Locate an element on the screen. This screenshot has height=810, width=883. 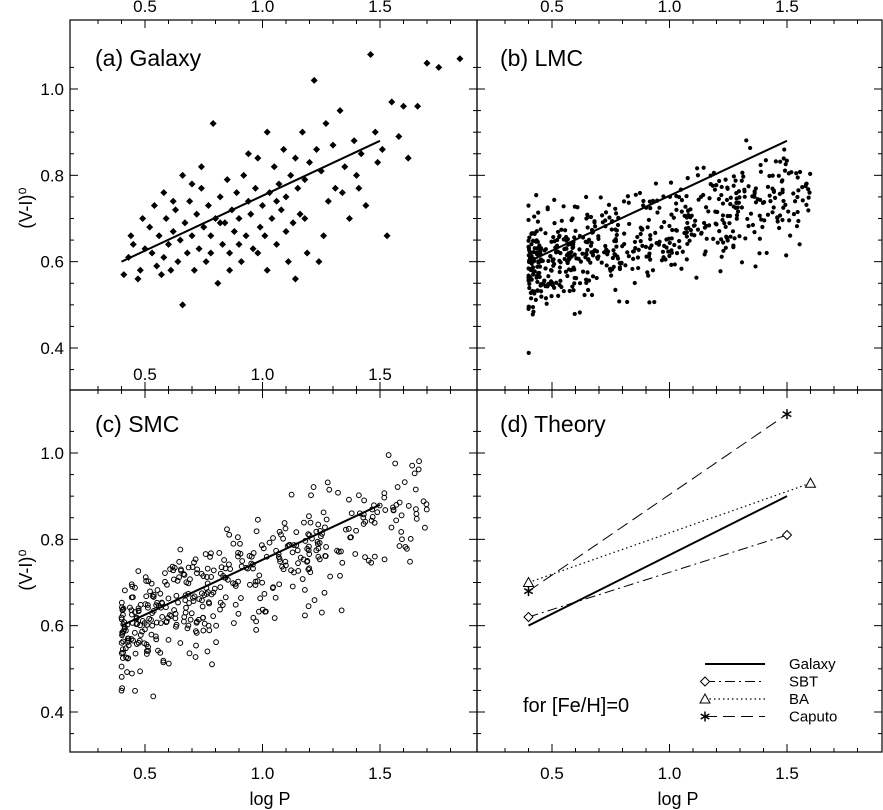
triangle-marker is located at coordinates (810, 482).